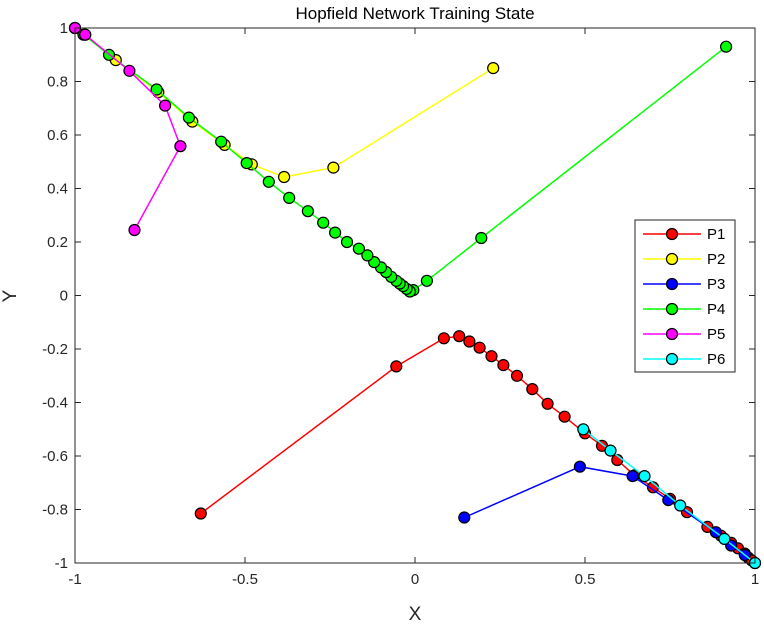  What do you see at coordinates (64, 296) in the screenshot?
I see `y-tick-label: 0` at bounding box center [64, 296].